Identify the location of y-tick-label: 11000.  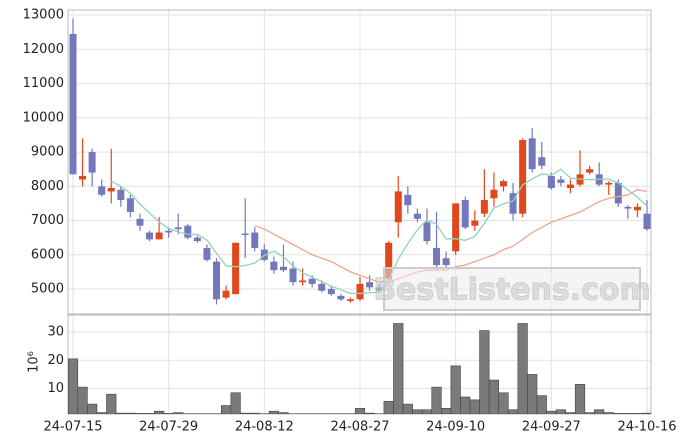
(43, 83).